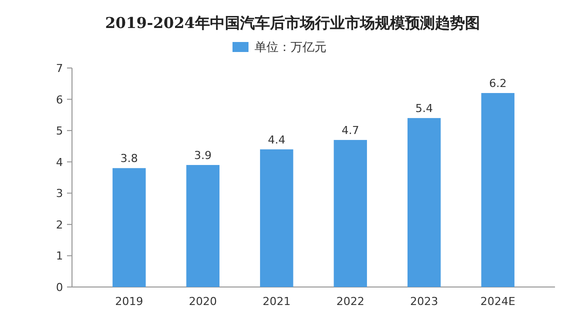 The width and height of the screenshot is (585, 327). Describe the element at coordinates (202, 301) in the screenshot. I see `x-tick-label: 2020` at that location.